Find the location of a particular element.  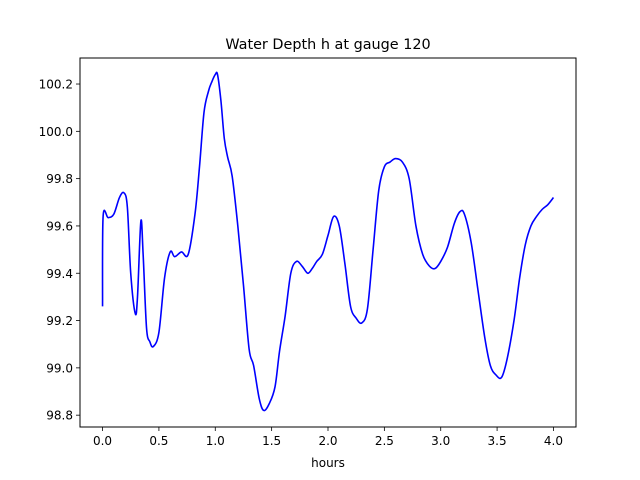

x-tick-label: 1.5 is located at coordinates (271, 441).